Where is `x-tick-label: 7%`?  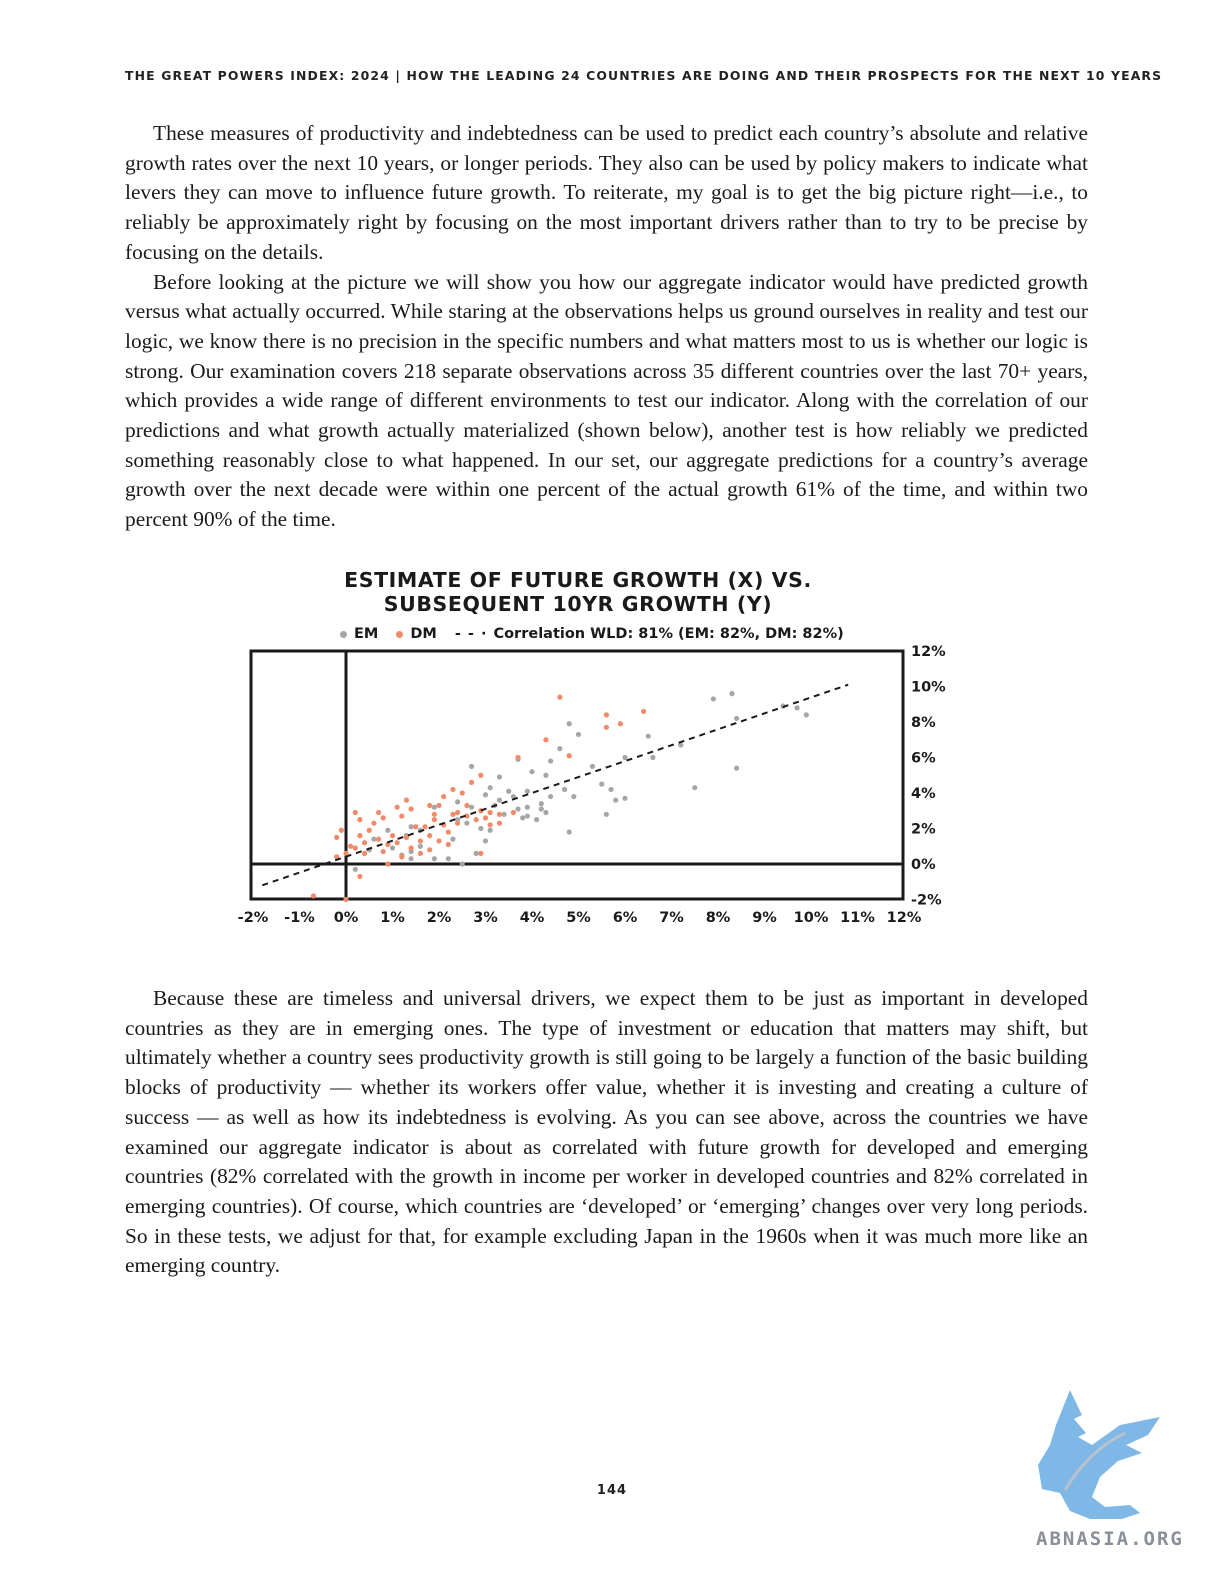
x-tick-label: 7% is located at coordinates (671, 918).